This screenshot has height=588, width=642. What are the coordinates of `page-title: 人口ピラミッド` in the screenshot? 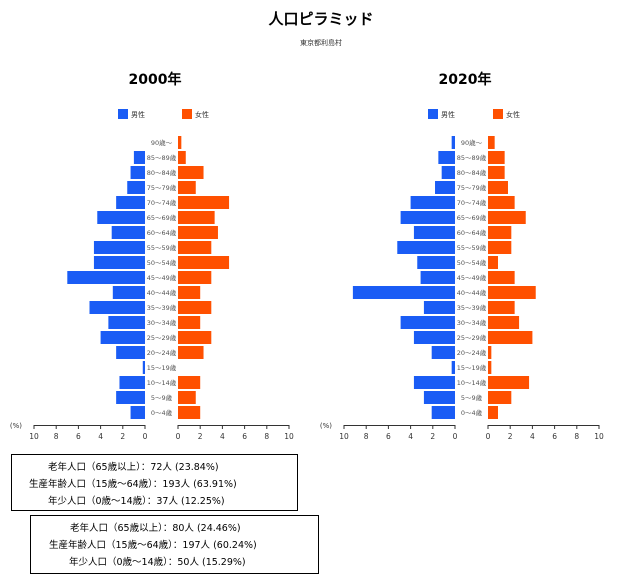 It's located at (321, 19).